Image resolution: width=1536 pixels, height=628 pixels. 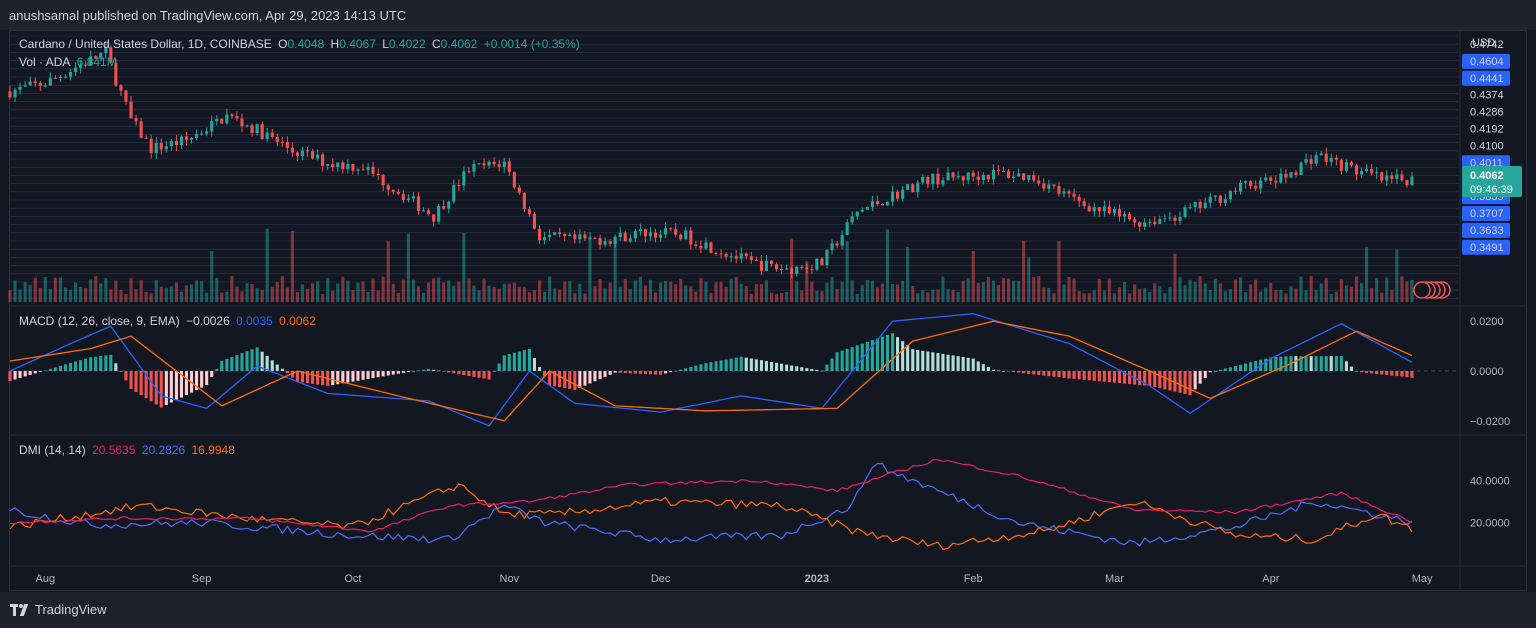 I want to click on time-tick-label: Aug, so click(x=46, y=579).